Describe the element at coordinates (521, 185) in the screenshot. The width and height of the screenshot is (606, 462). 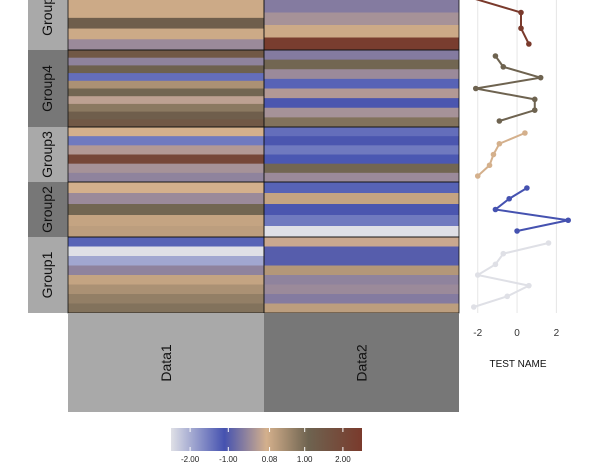
I see `line-panel: -2 0 2 TEST NAME` at that location.